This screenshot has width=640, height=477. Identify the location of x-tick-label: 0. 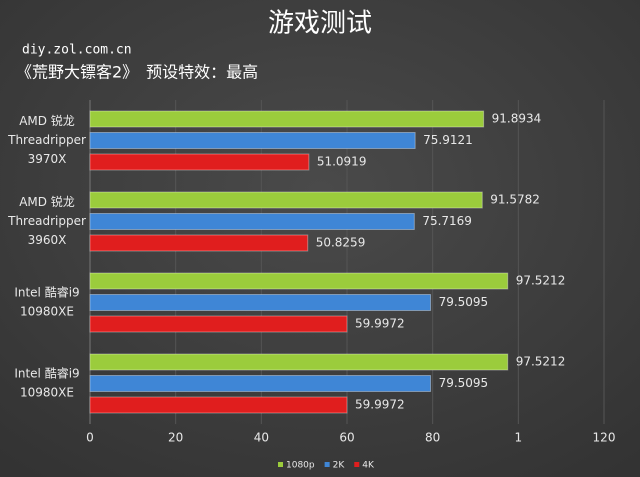
(90, 438).